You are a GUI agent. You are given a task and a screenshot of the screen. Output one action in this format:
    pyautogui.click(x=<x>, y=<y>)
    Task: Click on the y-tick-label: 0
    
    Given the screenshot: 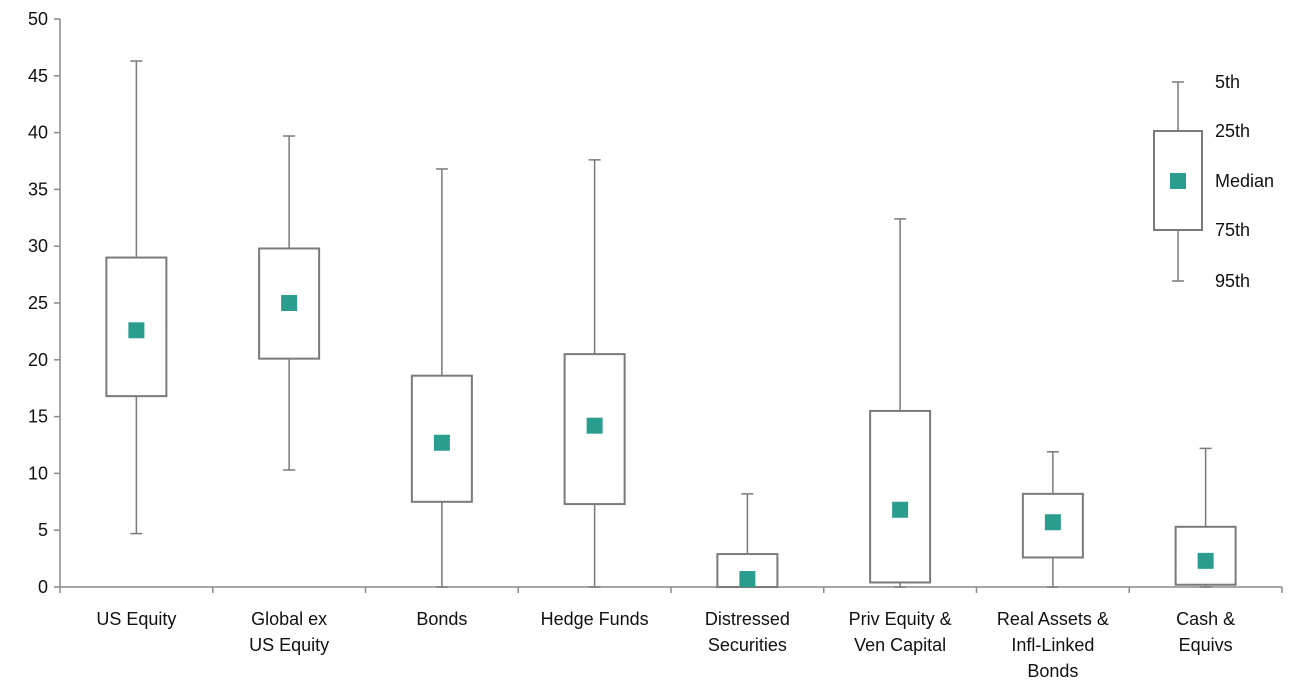 What is the action you would take?
    pyautogui.click(x=43, y=587)
    